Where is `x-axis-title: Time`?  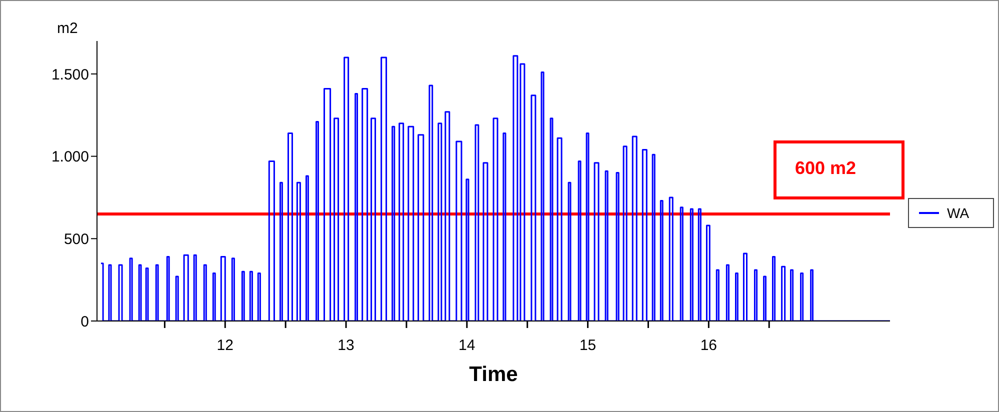
x-axis-title: Time is located at coordinates (493, 374).